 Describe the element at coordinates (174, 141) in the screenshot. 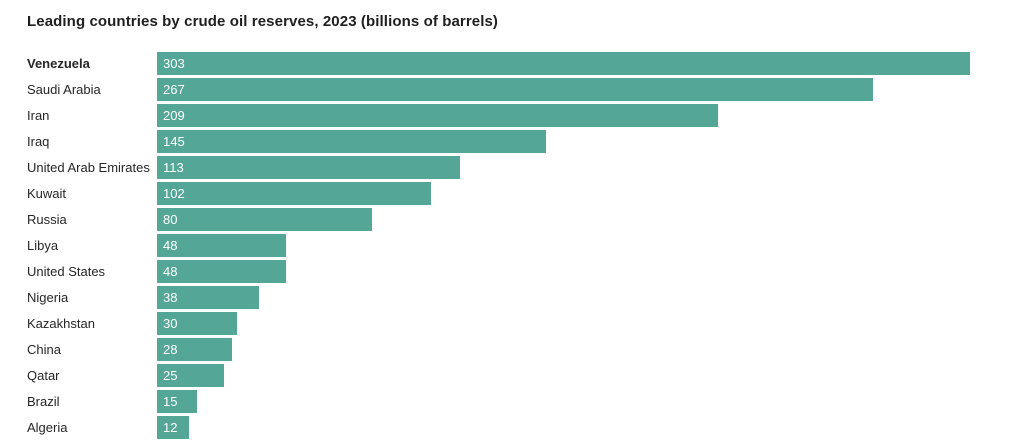

I see `bar-value-label: 145` at that location.